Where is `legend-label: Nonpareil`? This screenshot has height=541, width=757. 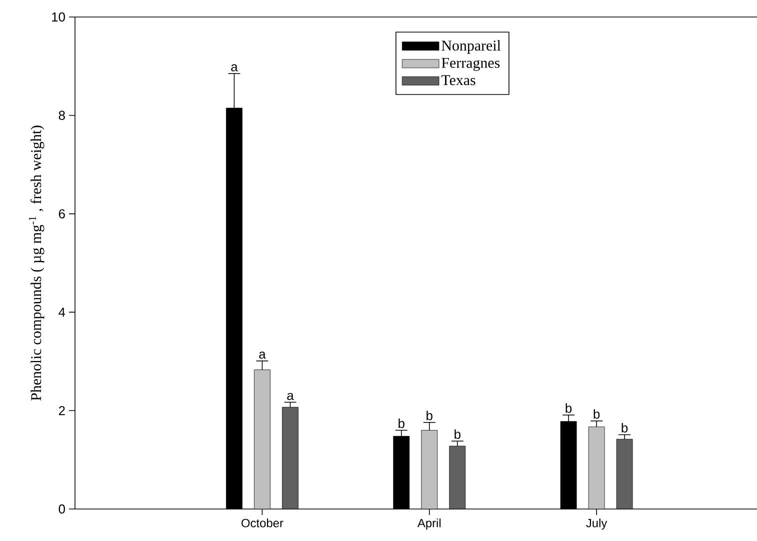
legend-label: Nonpareil is located at coordinates (471, 47).